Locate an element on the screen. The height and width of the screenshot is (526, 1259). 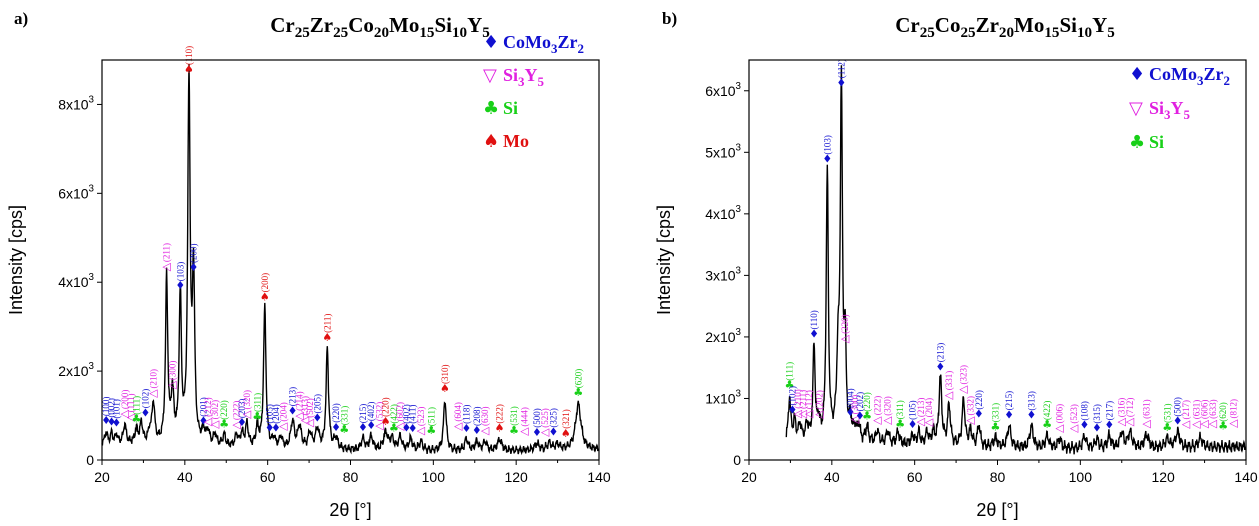
peak-label-a-6: (102) is located at coordinates (145, 399).